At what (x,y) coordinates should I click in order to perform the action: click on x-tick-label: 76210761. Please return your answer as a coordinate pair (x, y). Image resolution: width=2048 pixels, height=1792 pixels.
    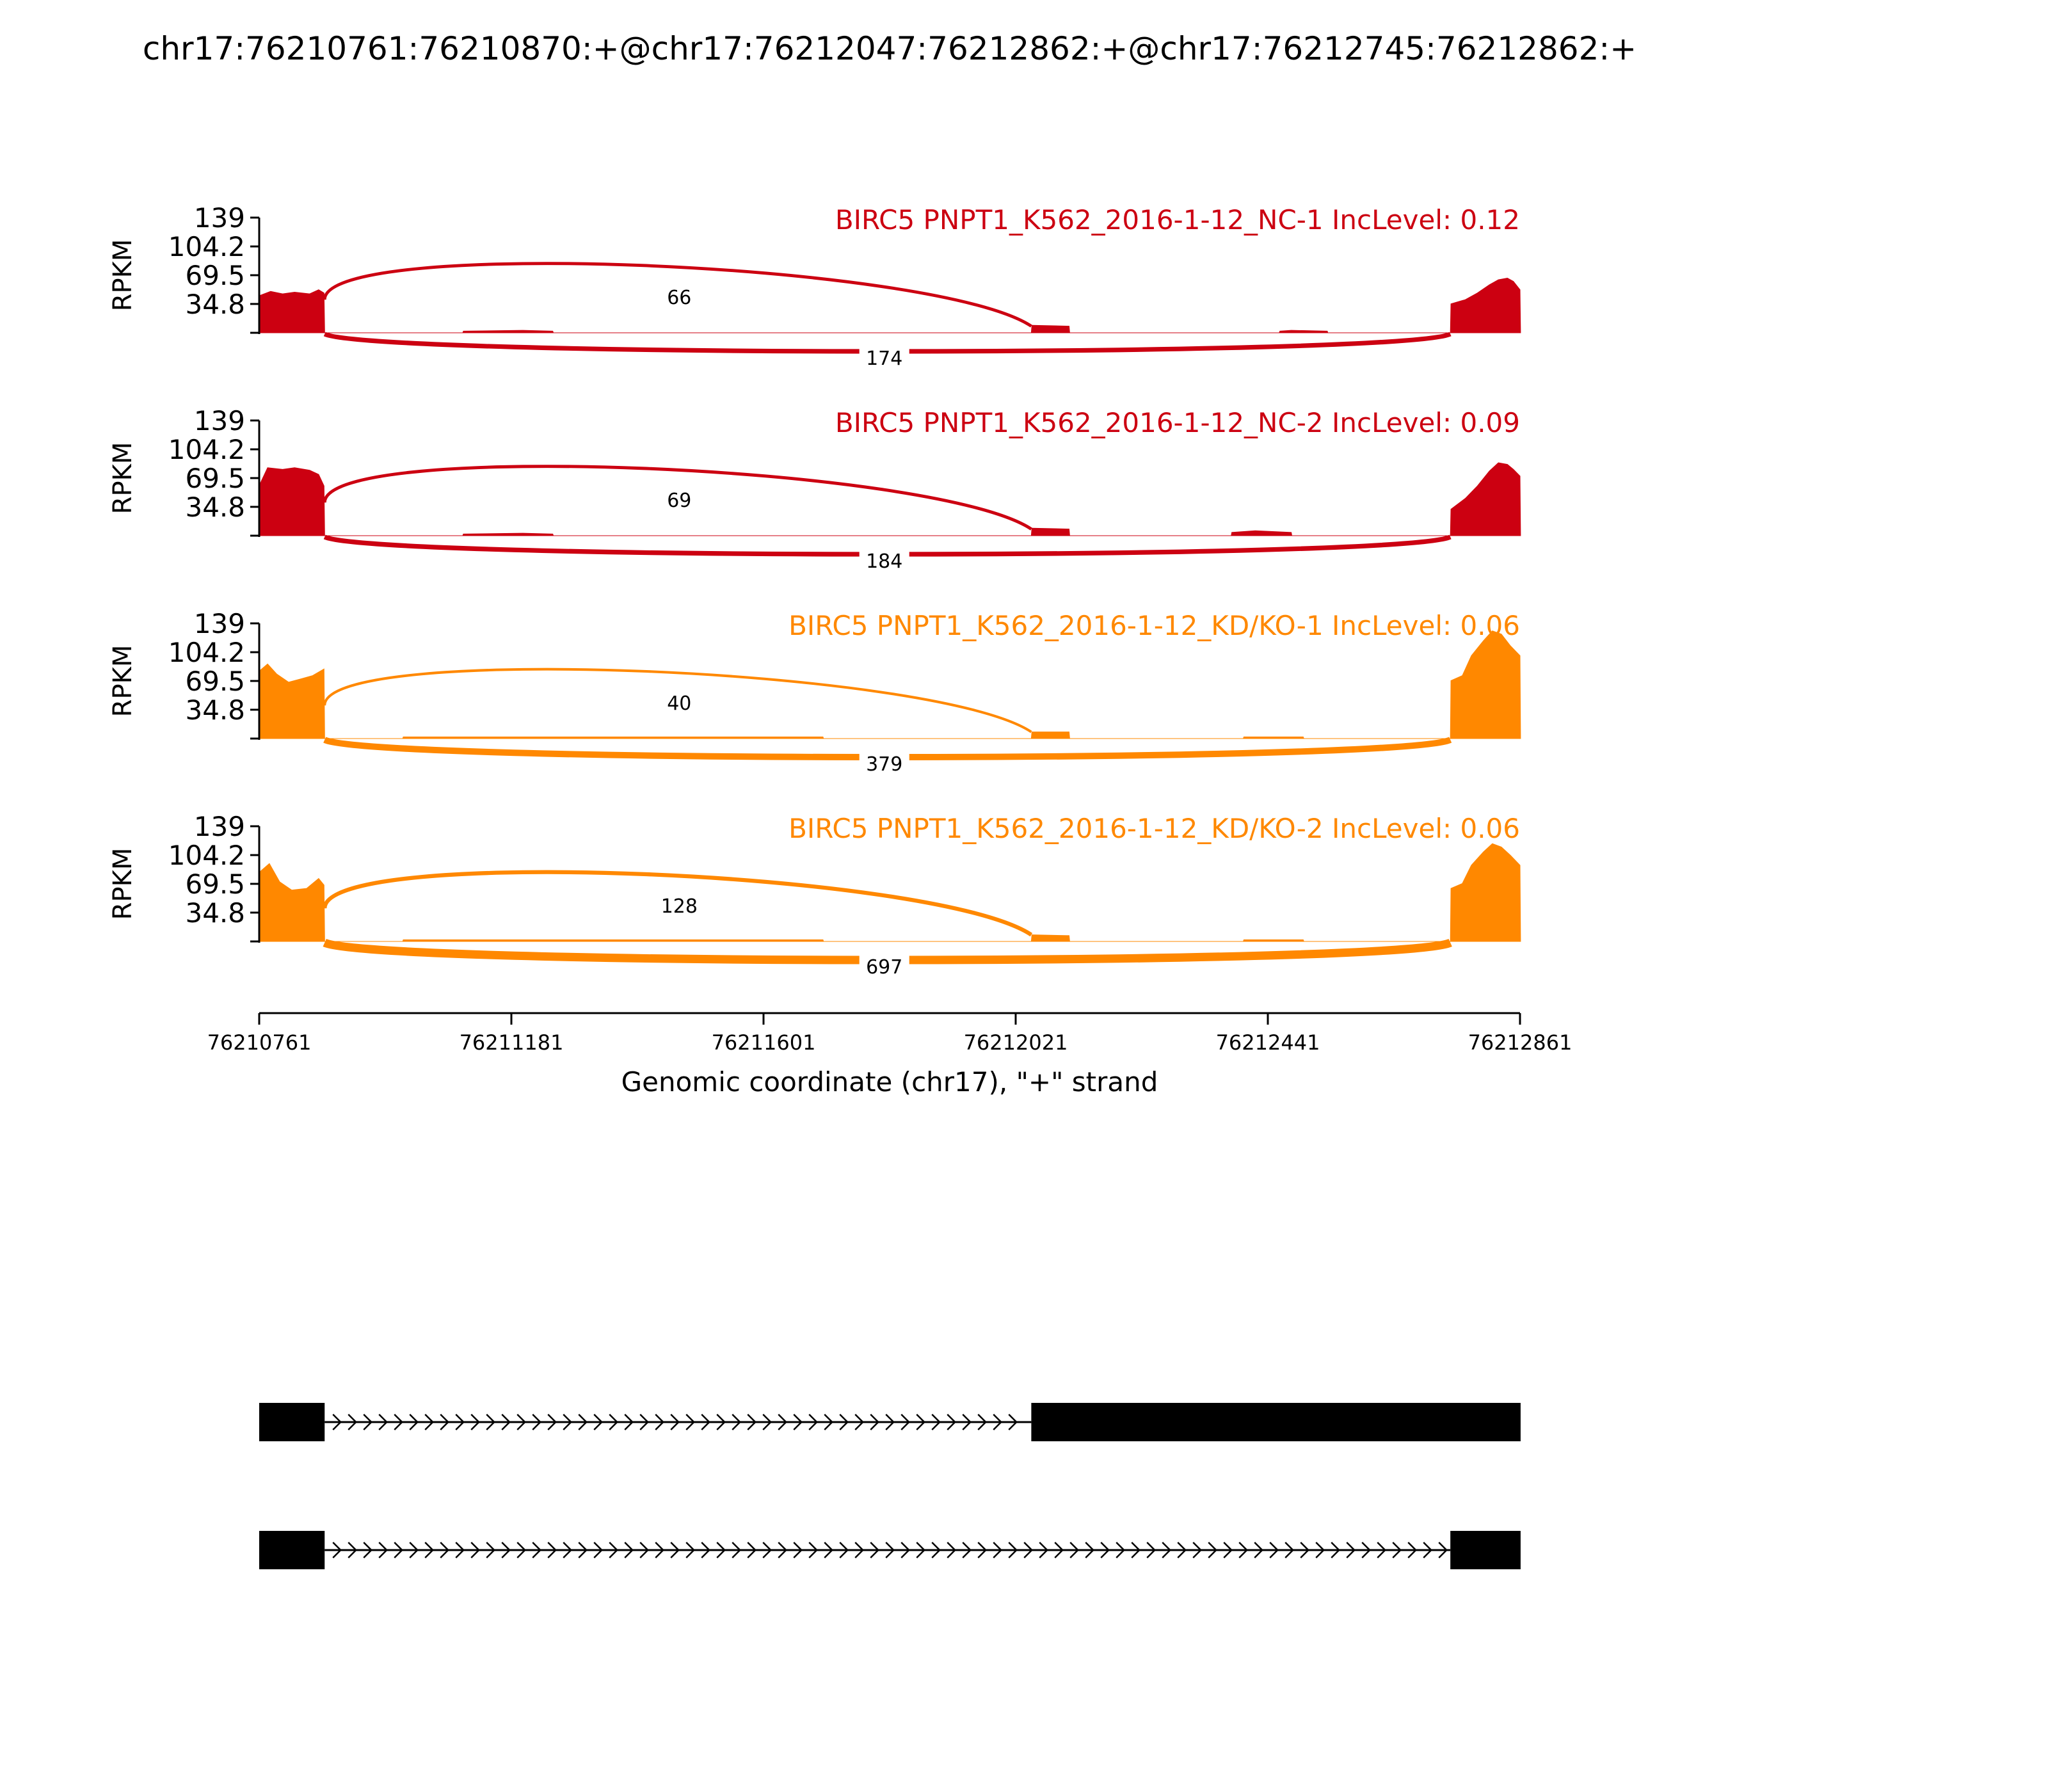
    Looking at the image, I should click on (259, 1042).